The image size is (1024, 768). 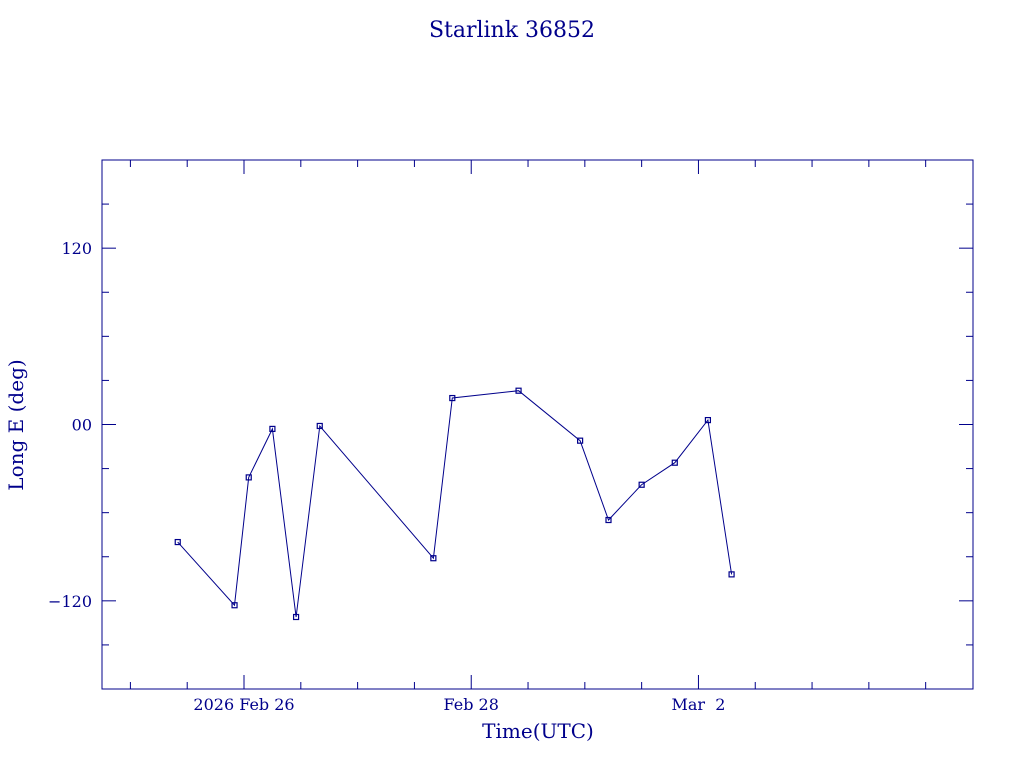 What do you see at coordinates (698, 704) in the screenshot?
I see `x-tick-label: Mar 2` at bounding box center [698, 704].